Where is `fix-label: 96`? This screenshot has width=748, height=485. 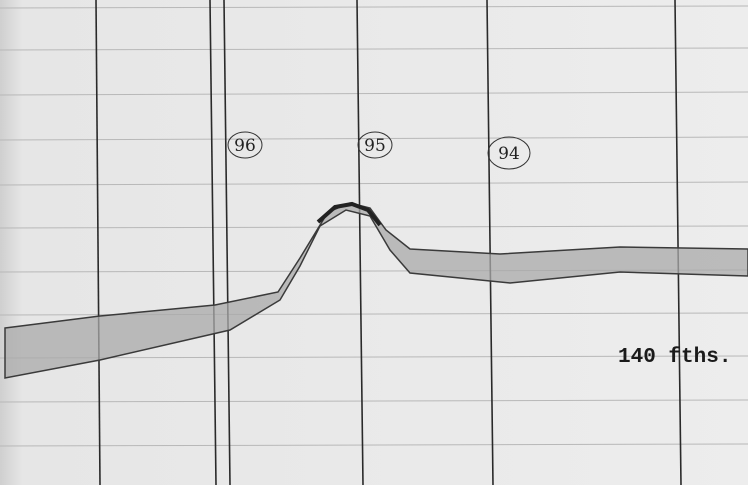
fix-label: 96 is located at coordinates (245, 146).